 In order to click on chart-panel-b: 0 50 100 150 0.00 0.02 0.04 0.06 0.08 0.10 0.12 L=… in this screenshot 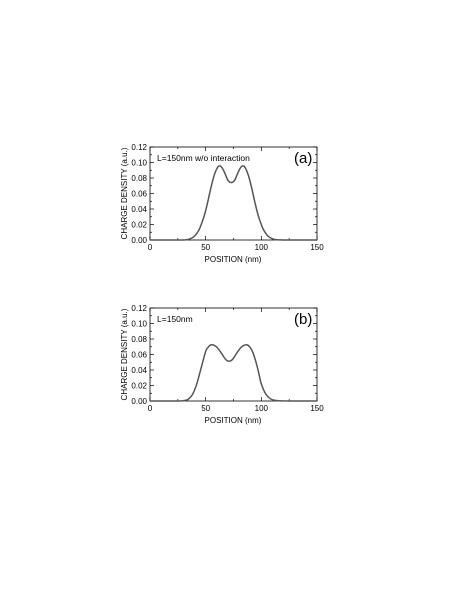, I will do `click(222, 364)`.